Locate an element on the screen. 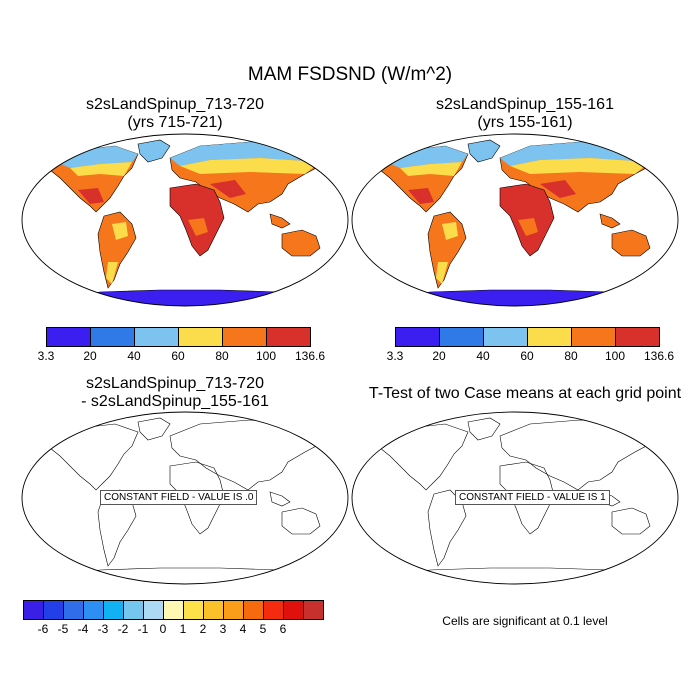  australia is located at coordinates (301, 243).